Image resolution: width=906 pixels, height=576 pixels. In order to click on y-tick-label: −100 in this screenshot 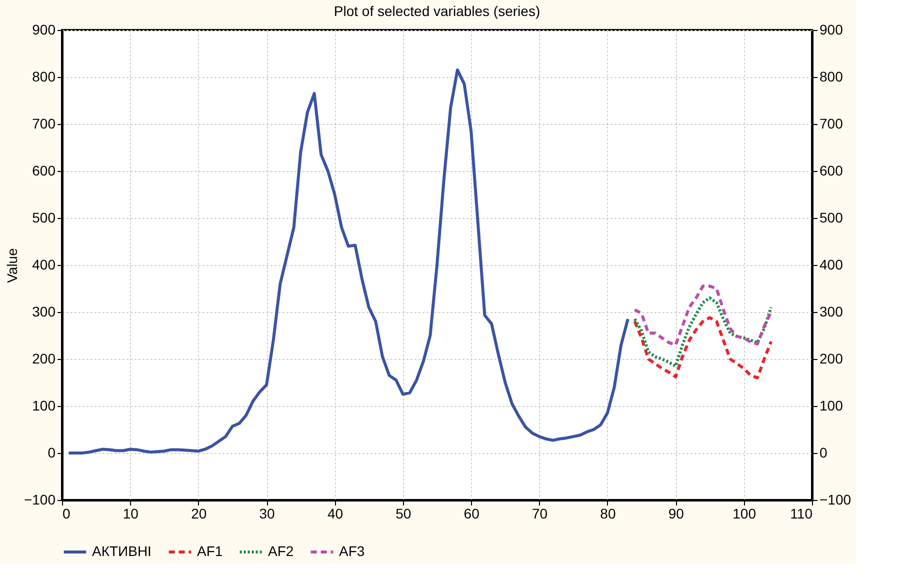, I will do `click(40, 500)`.